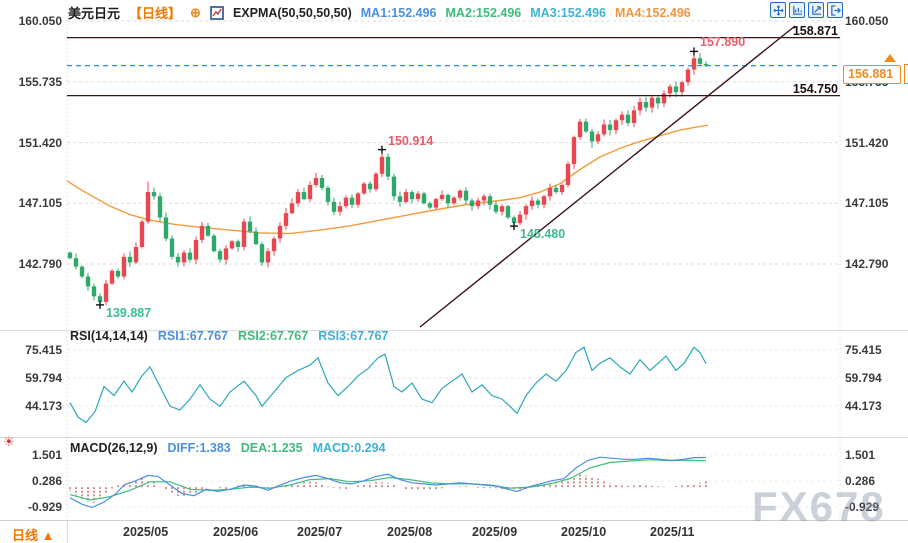  Describe the element at coordinates (653, 12) in the screenshot. I see `ma4-value: MA4:152.496` at that location.